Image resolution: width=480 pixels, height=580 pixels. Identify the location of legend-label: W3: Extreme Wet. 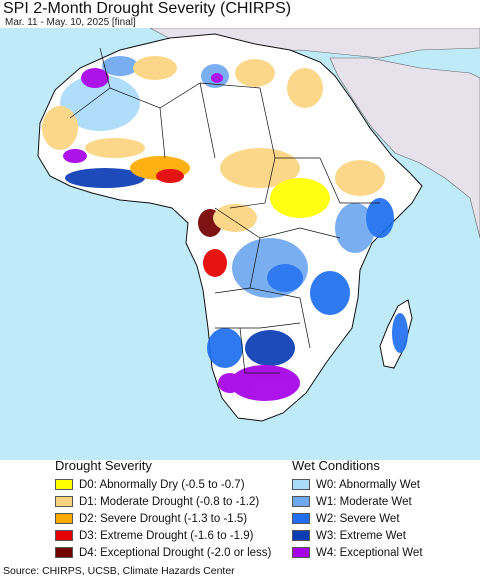
(361, 535).